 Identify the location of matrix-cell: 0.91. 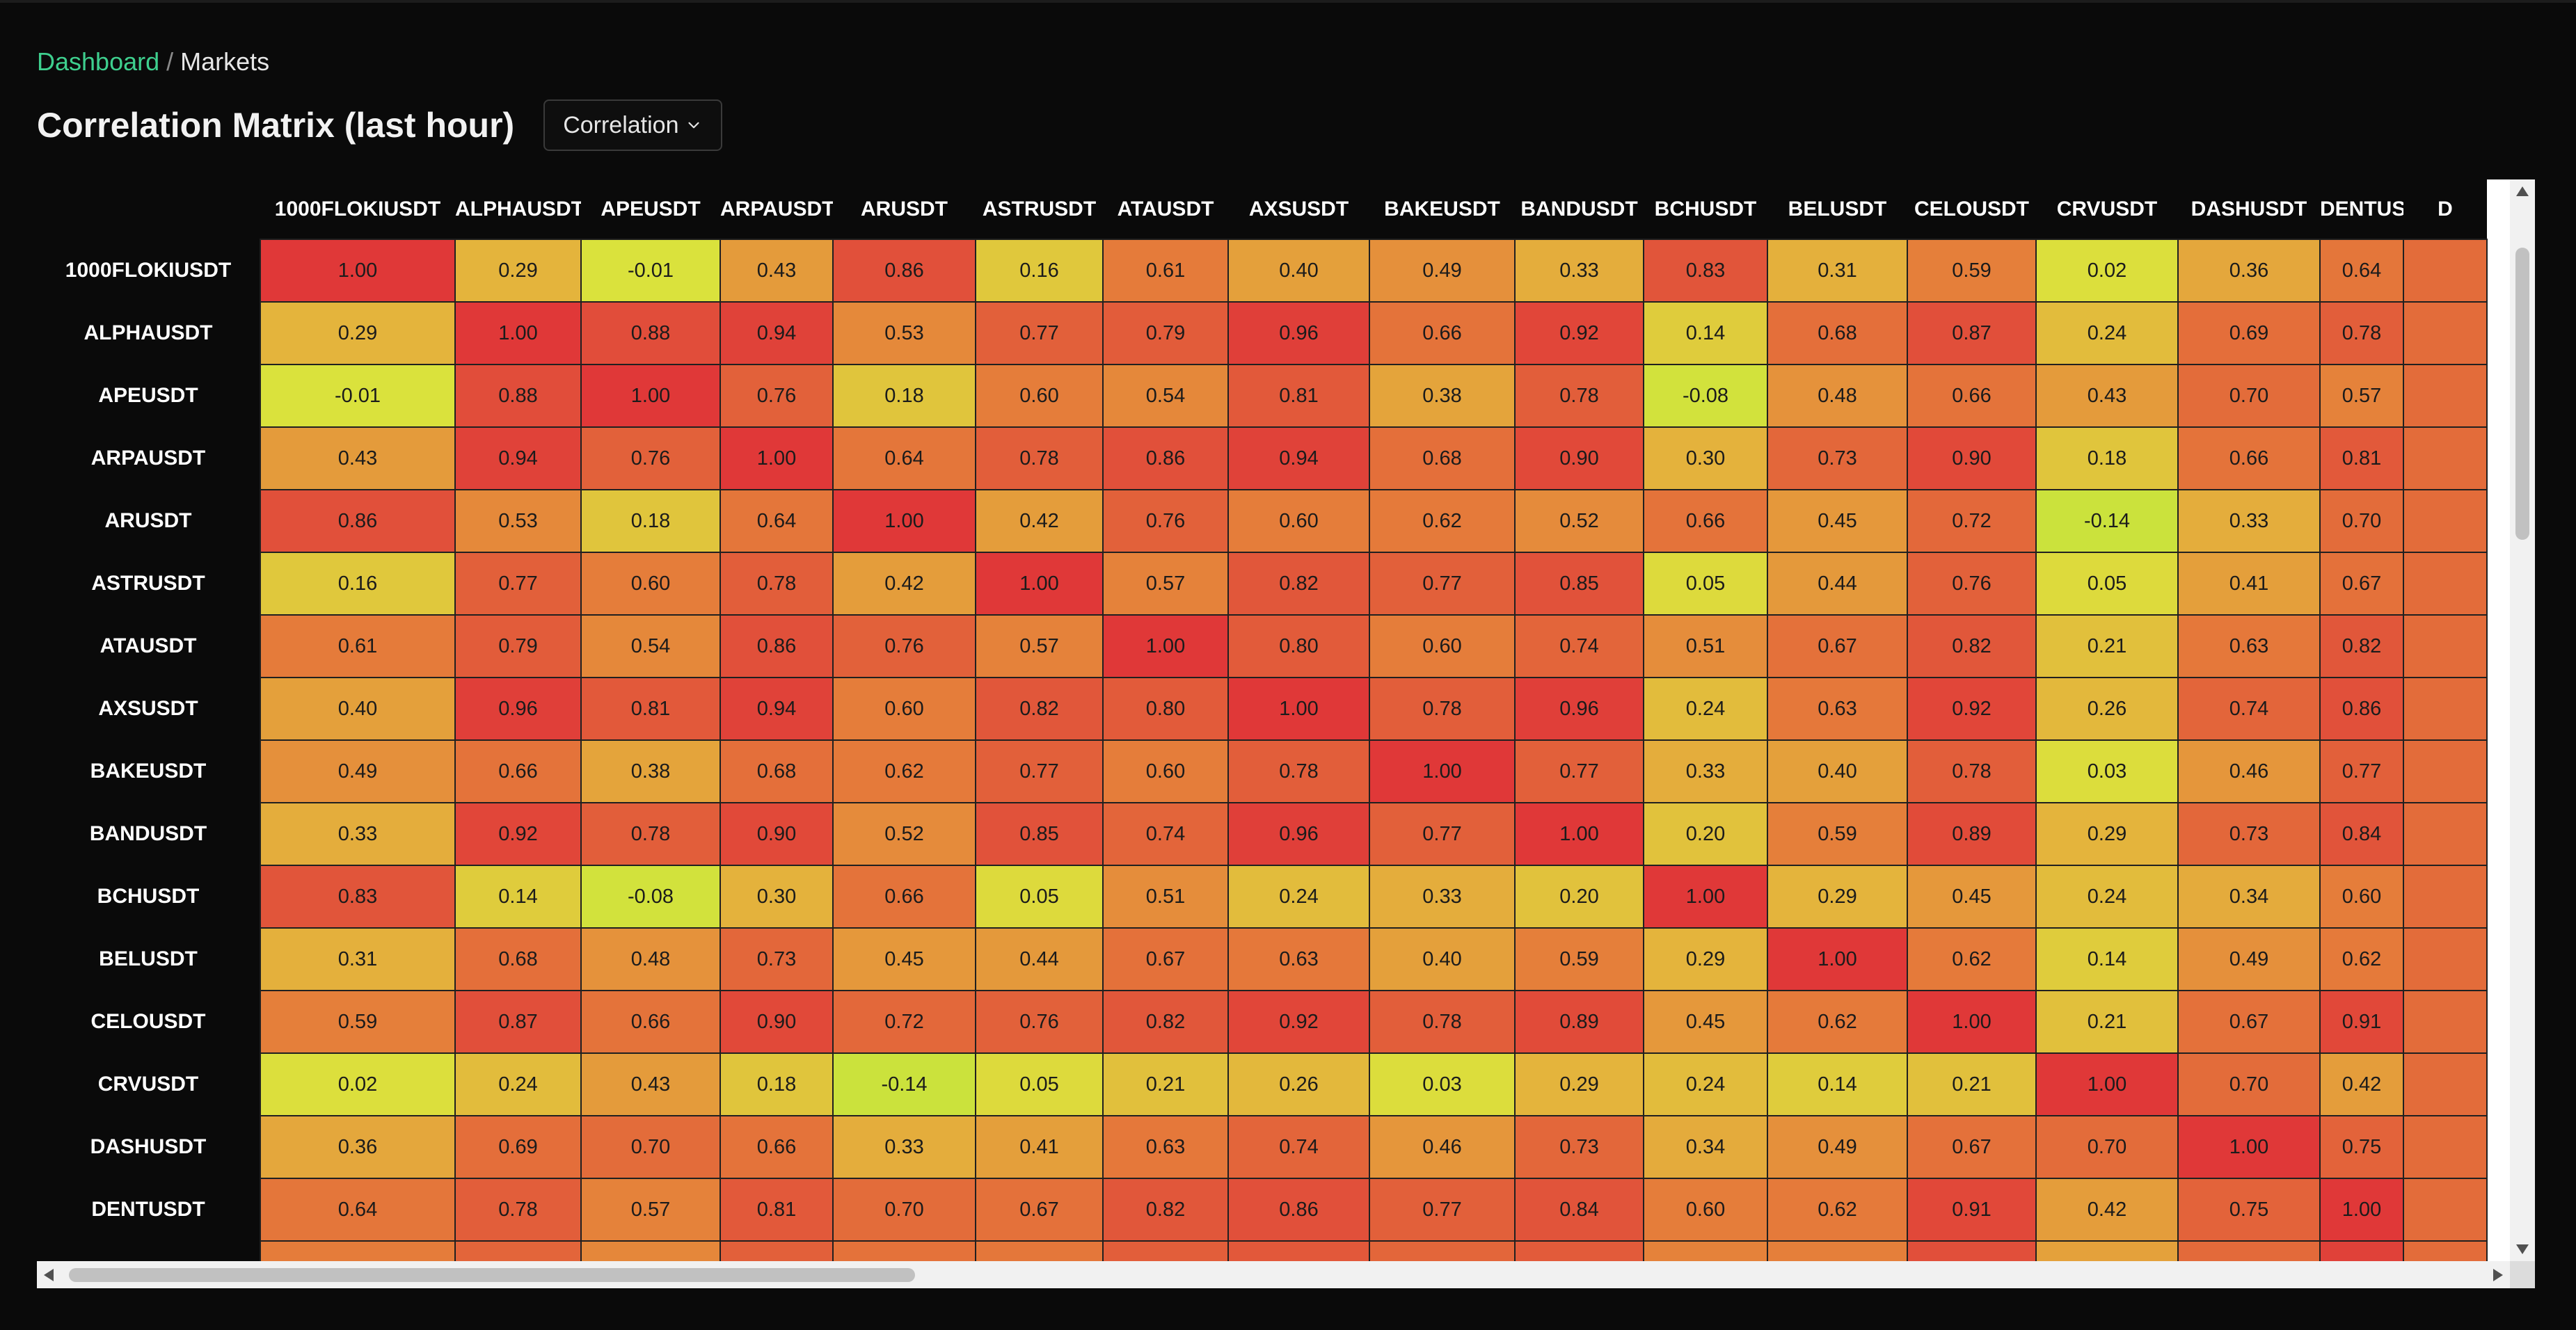
(2361, 1022).